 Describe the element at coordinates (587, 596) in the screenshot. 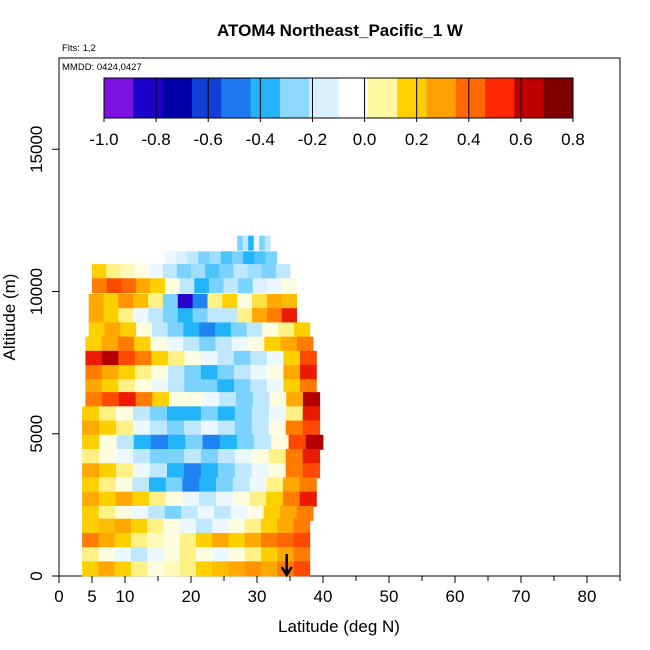

I see `x-tick-label: 80` at that location.